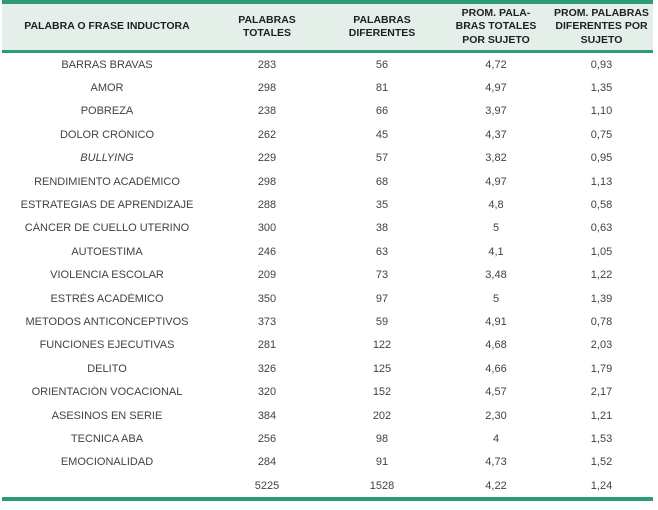 This screenshot has height=510, width=658. I want to click on row-label: EMOCIONALIDAD, so click(107, 462).